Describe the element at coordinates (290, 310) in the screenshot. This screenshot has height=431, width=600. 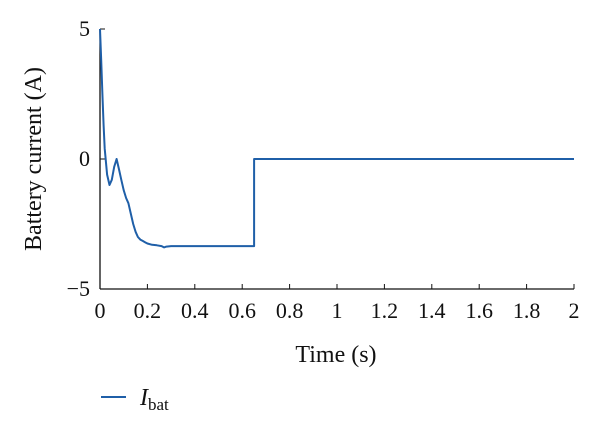
I see `x-tick-label: 0.8` at that location.